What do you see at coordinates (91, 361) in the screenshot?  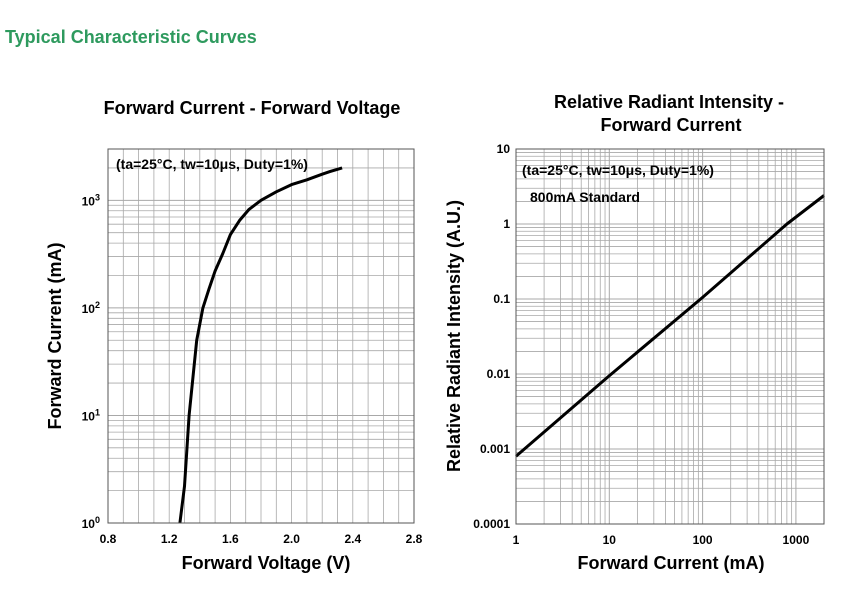 I see `chart1-y-tick-labels: 10⁰ 10¹ 10² 10³` at bounding box center [91, 361].